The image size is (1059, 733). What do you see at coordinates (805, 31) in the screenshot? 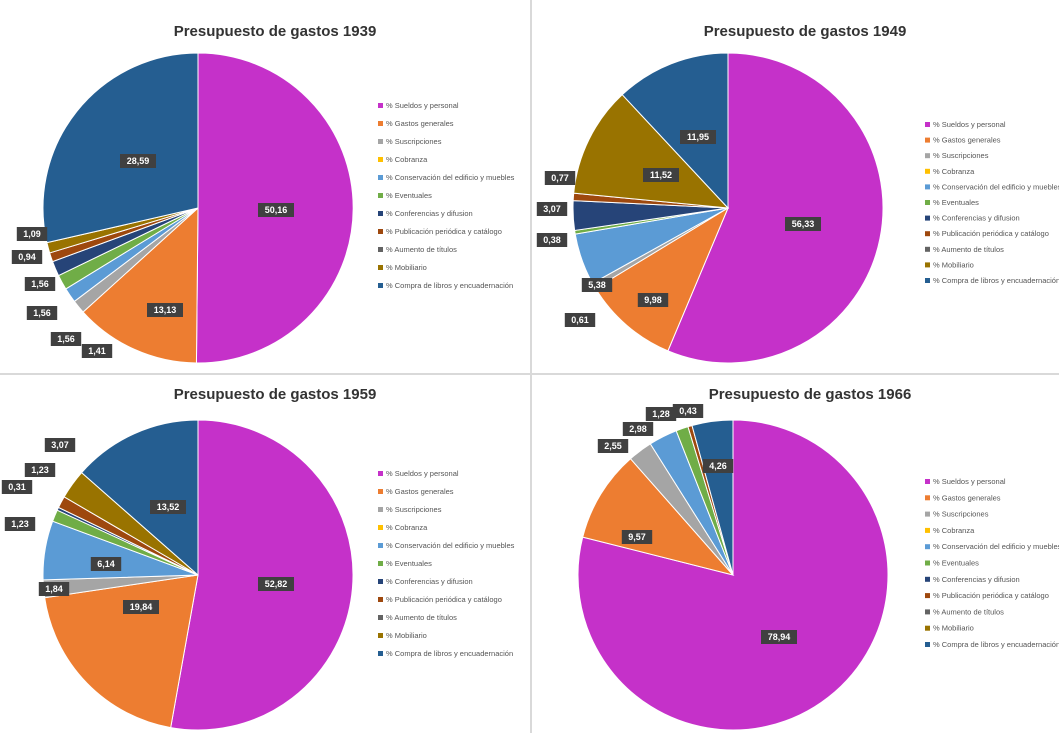
I see `chart-title-1949: Presupuesto de gastos 1949` at bounding box center [805, 31].